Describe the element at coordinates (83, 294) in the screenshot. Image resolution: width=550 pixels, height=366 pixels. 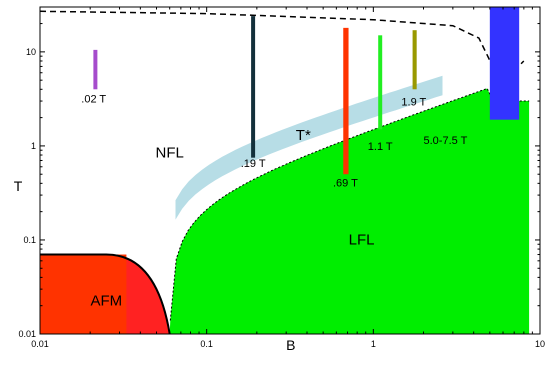
I see `afm-inner-region` at that location.